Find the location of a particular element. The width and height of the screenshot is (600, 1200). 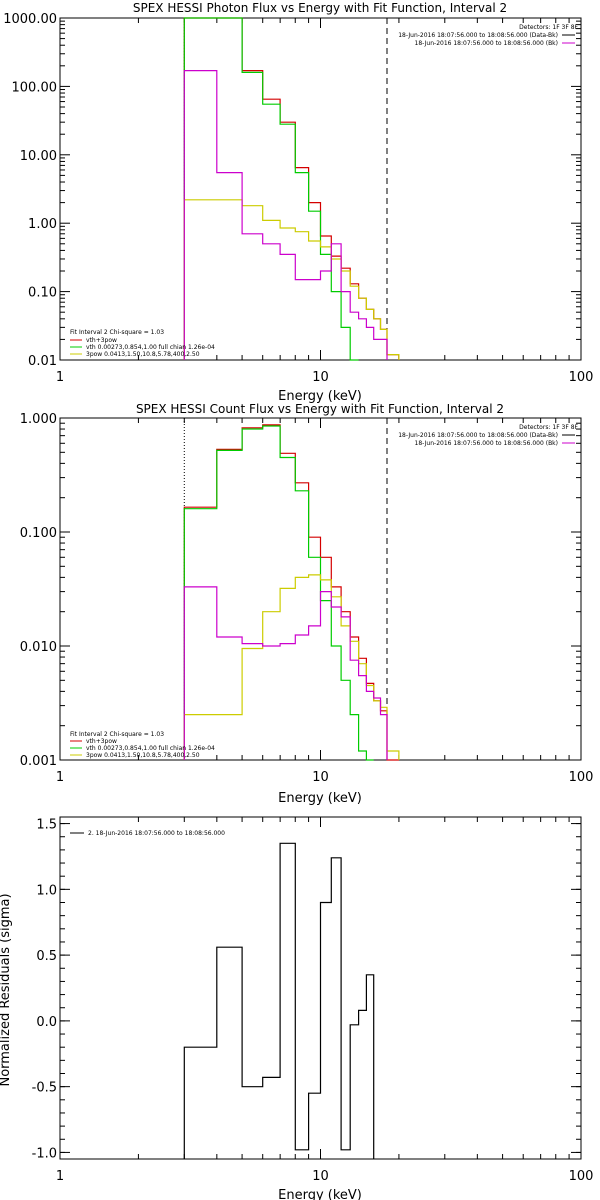

y-tick-label: 1.00 is located at coordinates (42, 224).